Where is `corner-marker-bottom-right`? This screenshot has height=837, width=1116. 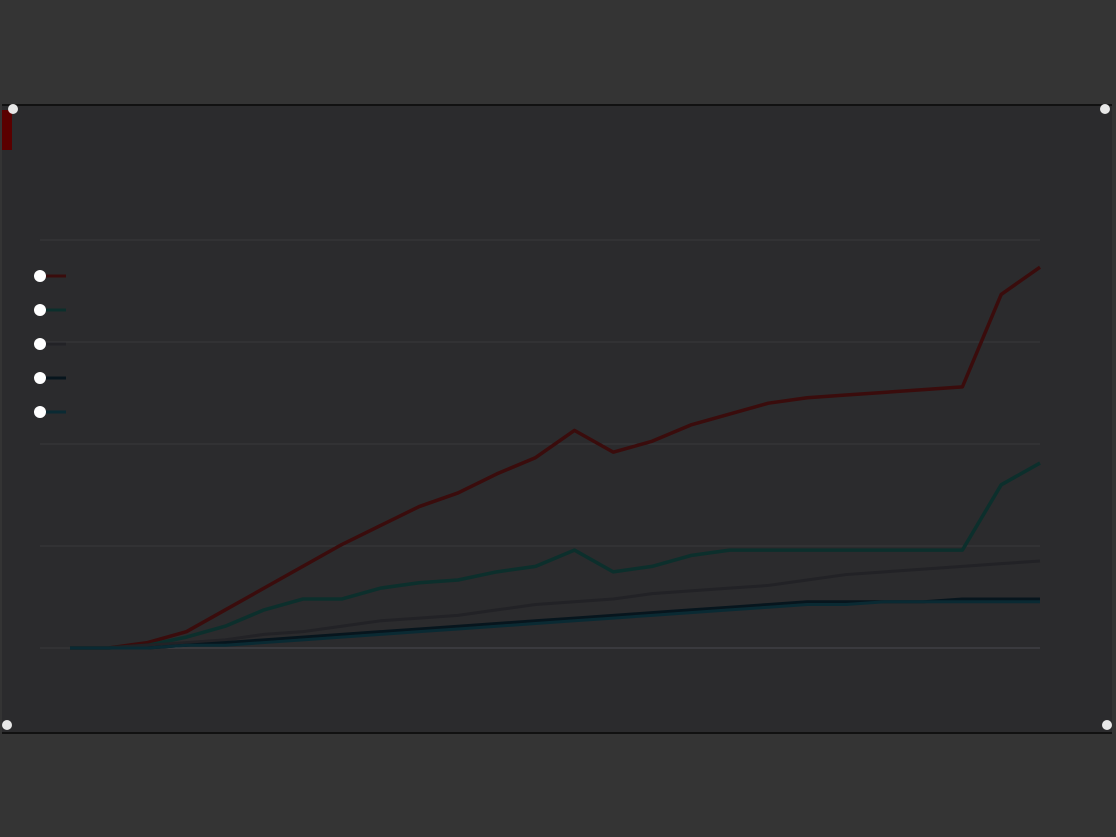
corner-marker-bottom-right is located at coordinates (1107, 725).